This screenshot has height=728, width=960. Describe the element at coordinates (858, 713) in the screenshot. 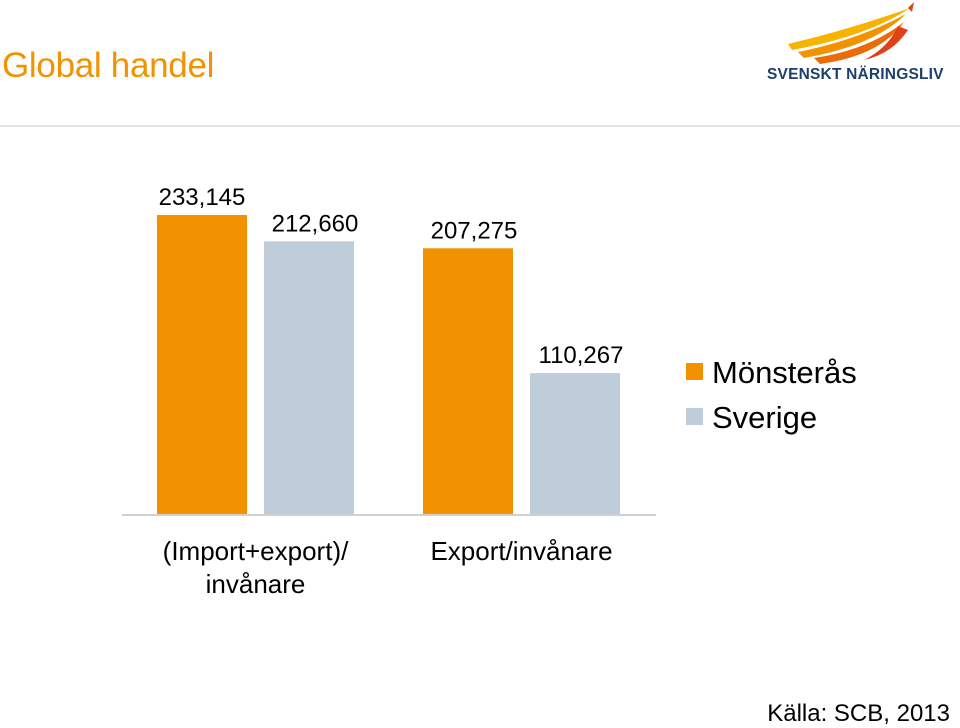

I see `source-note: Källa: SCB, 2013` at that location.